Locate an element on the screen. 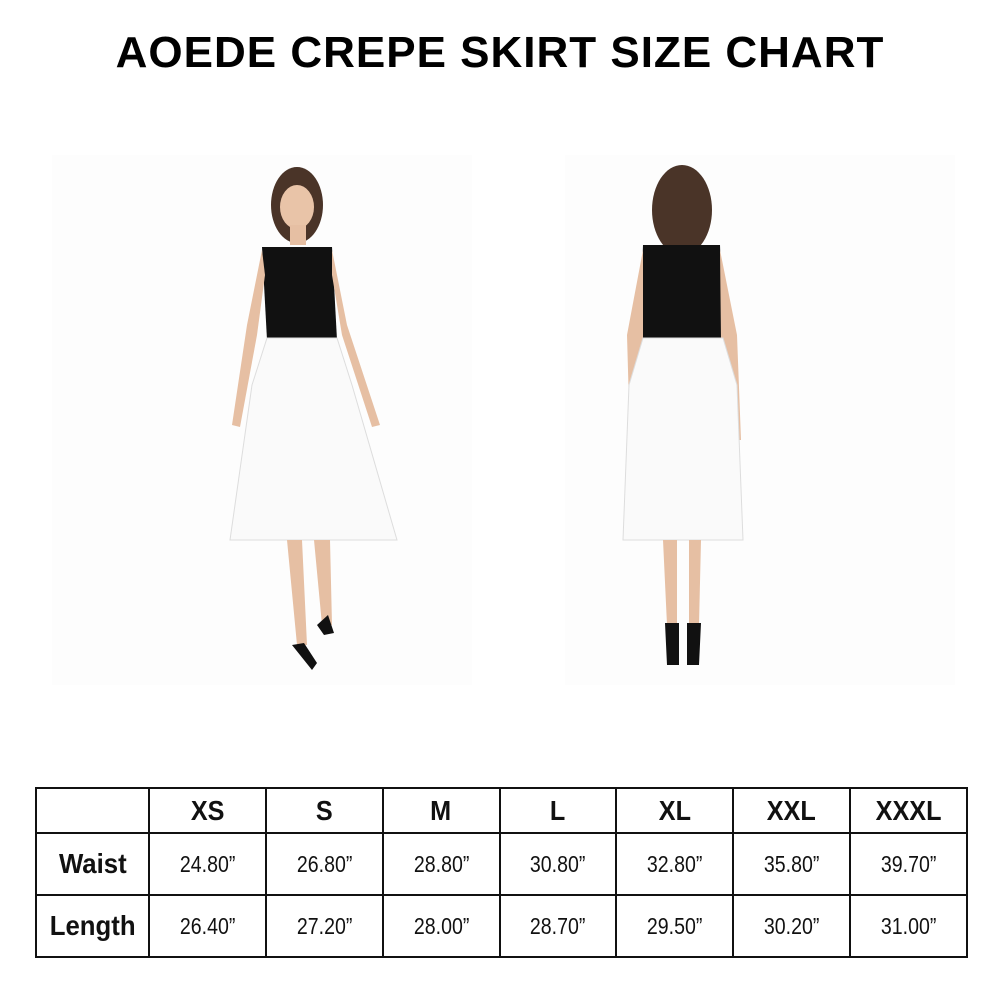 The width and height of the screenshot is (1000, 1000). size-header-cell: XXXL is located at coordinates (908, 810).